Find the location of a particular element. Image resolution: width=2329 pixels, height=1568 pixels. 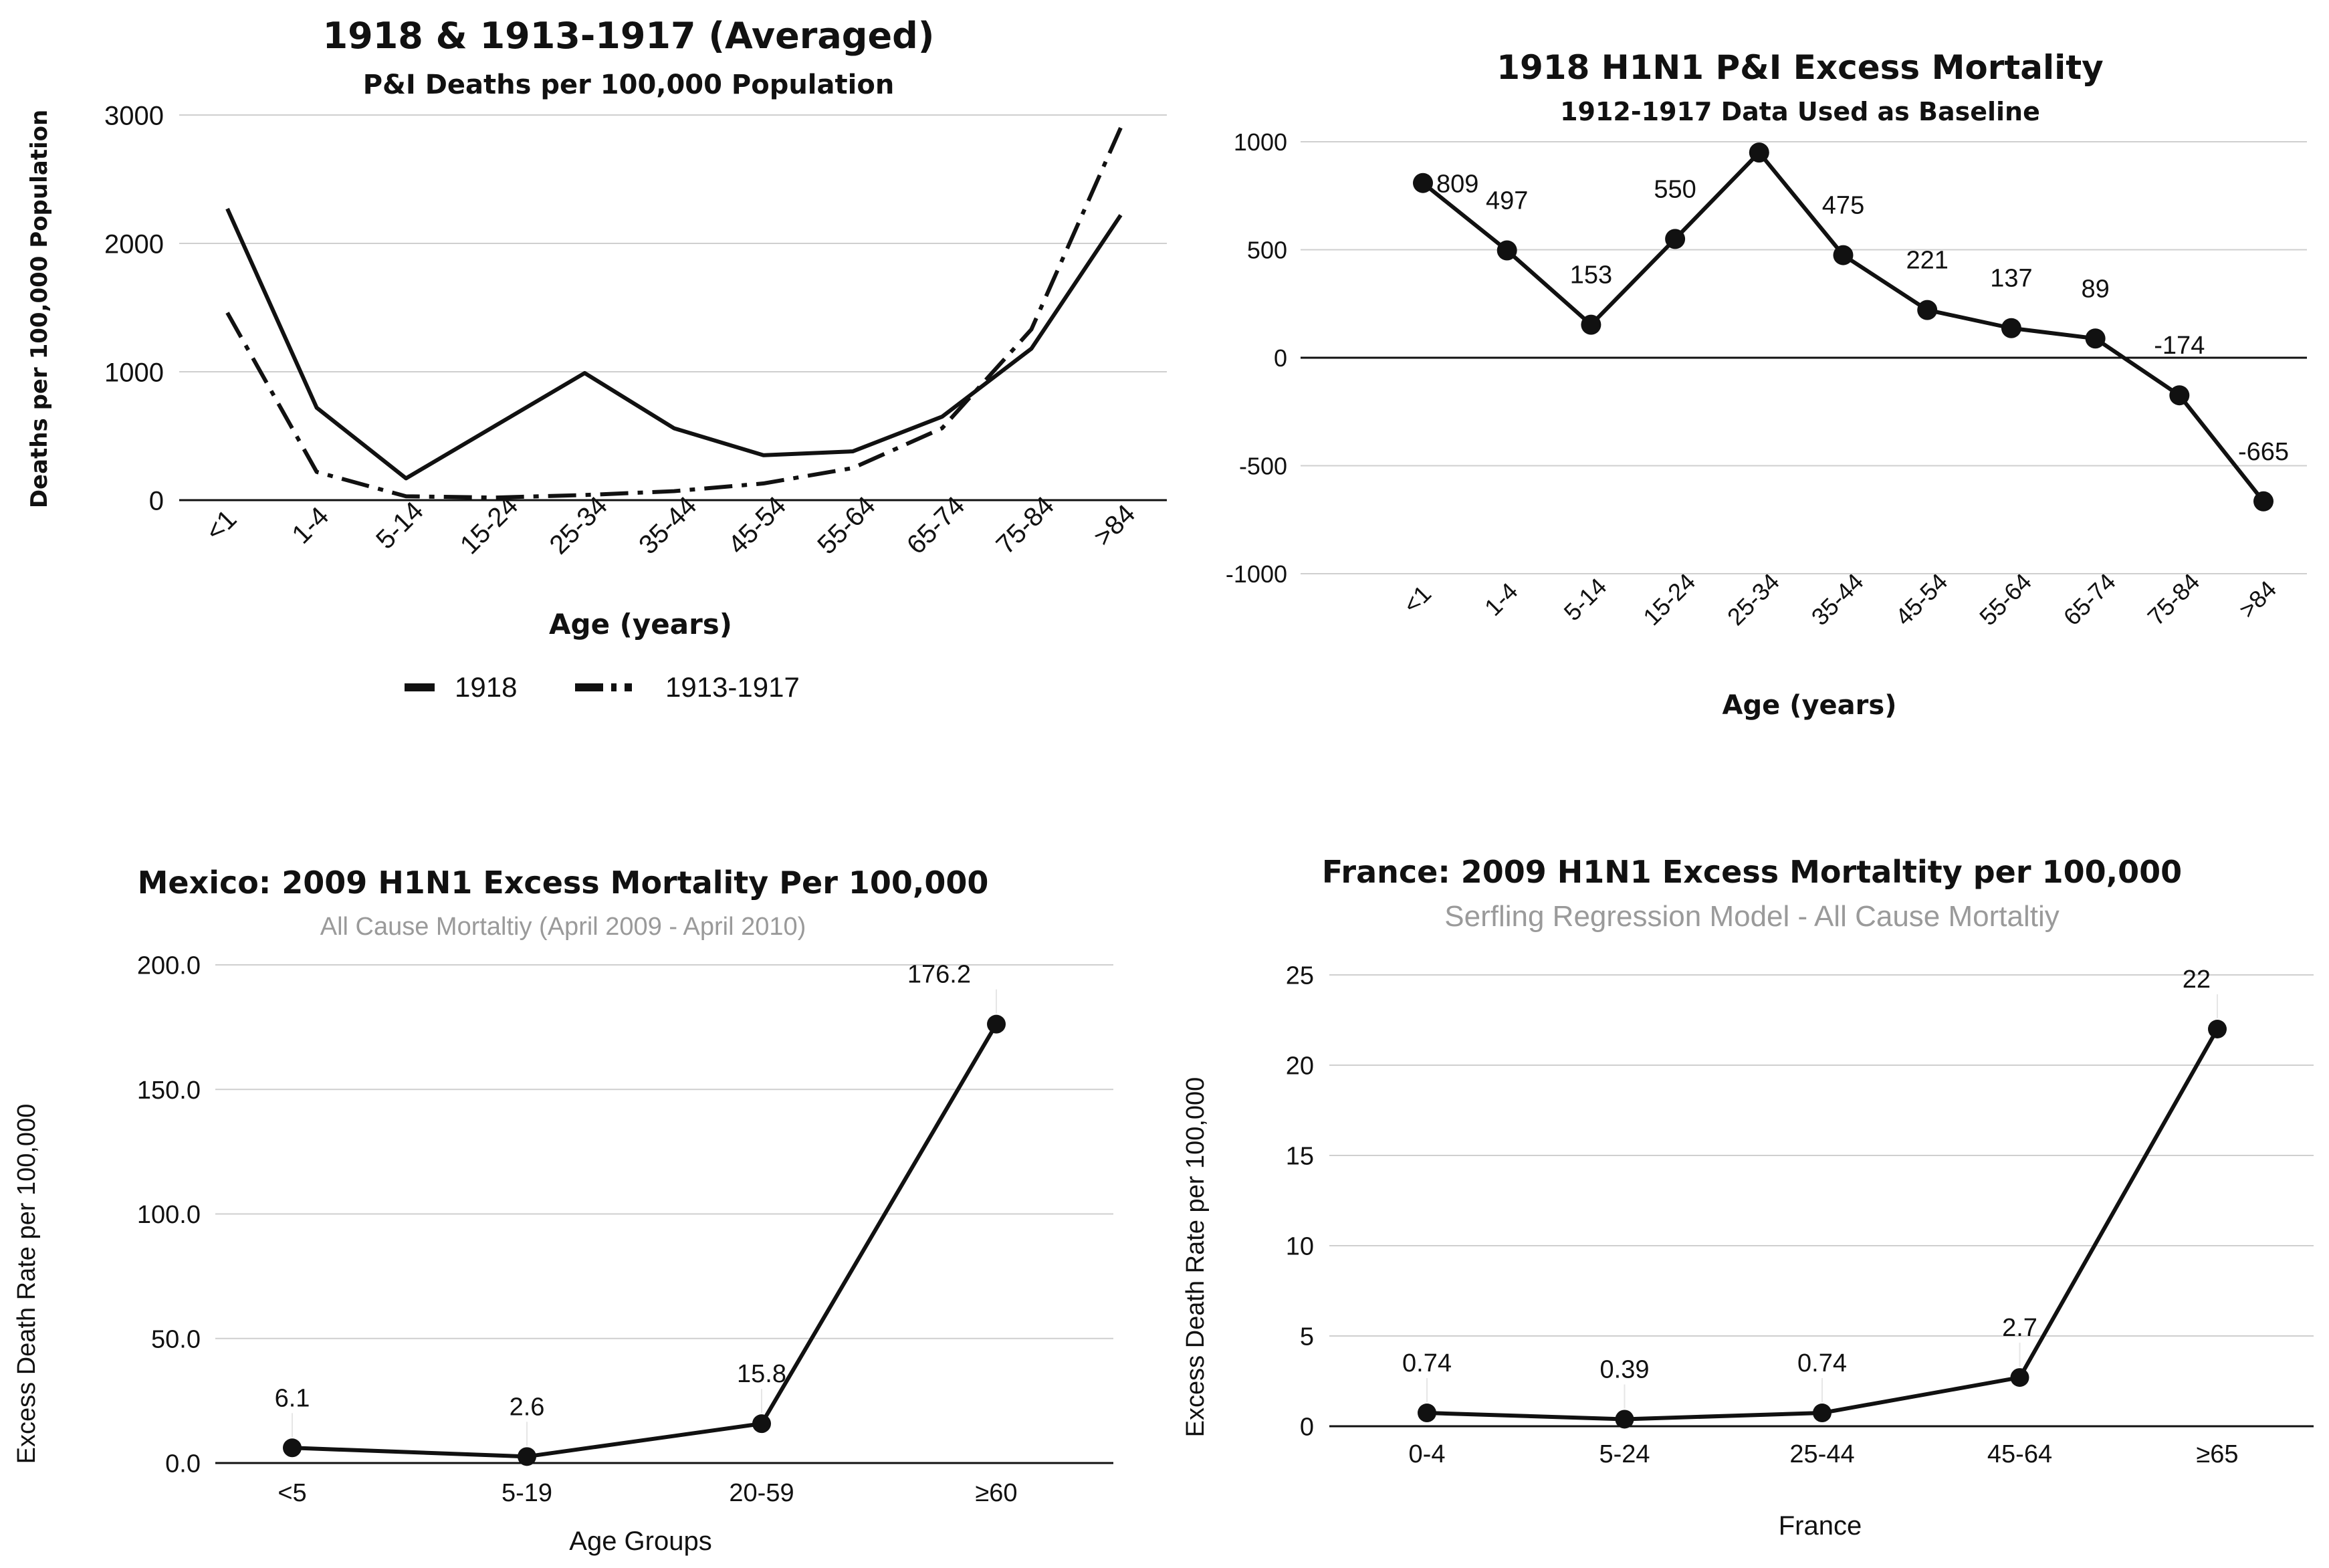

chart3-data-label: 15.8 is located at coordinates (761, 1374).